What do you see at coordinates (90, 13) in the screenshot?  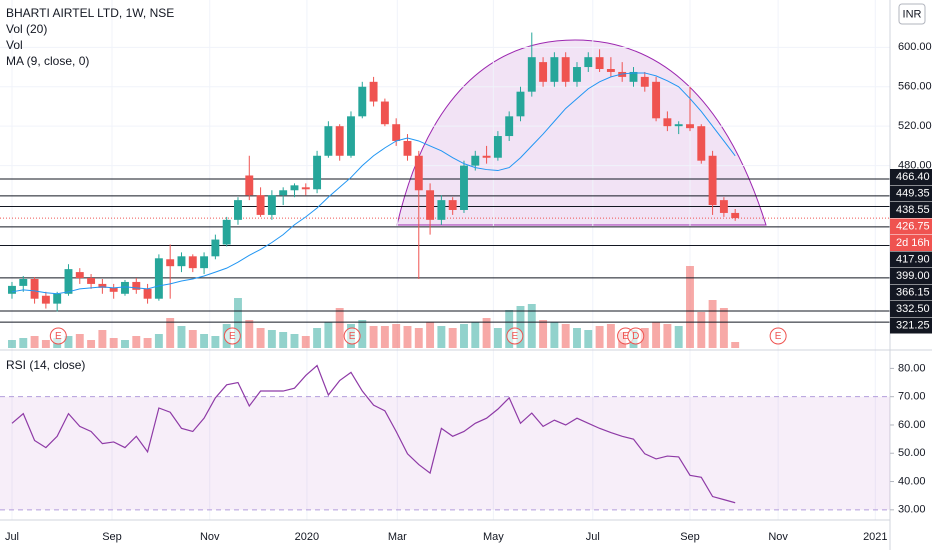 I see `chart-title: BHARTI AIRTEL LTD, 1W, NSE` at bounding box center [90, 13].